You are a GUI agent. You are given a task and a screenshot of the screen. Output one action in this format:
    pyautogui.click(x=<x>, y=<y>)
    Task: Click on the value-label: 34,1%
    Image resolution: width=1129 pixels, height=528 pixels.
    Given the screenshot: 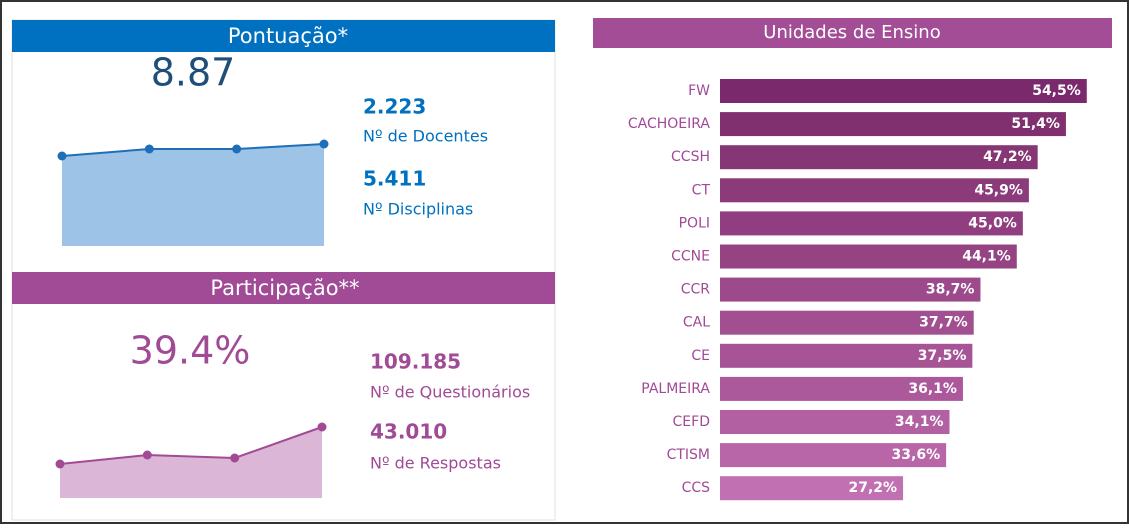 What is the action you would take?
    pyautogui.click(x=919, y=422)
    